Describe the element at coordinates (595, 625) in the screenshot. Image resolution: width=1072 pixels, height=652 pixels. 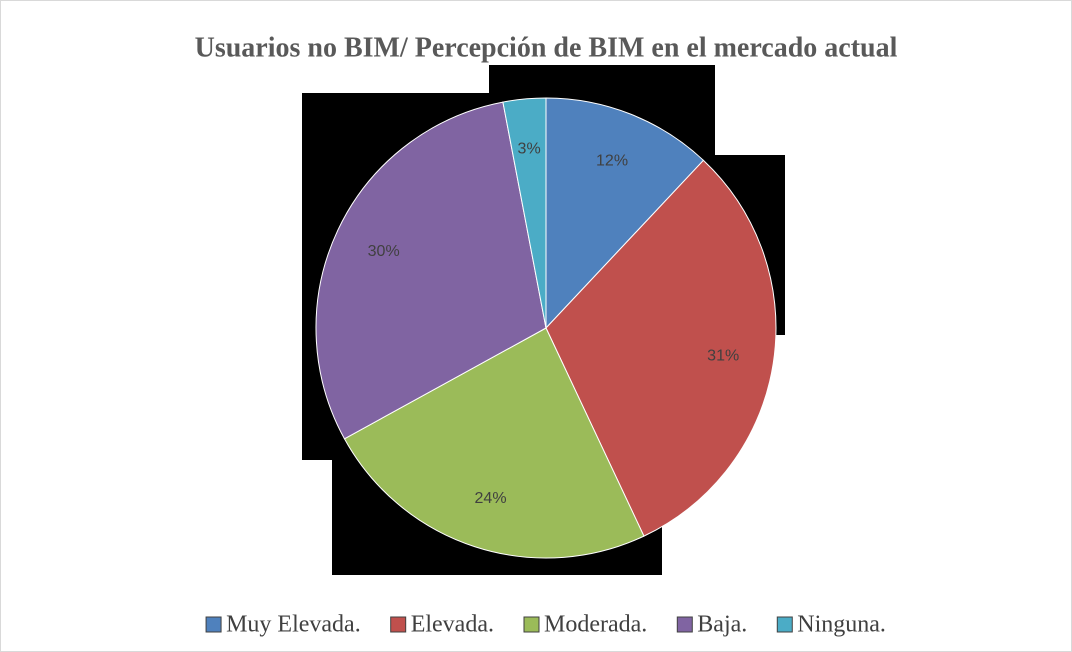
I see `legend-label: Moderada.` at that location.